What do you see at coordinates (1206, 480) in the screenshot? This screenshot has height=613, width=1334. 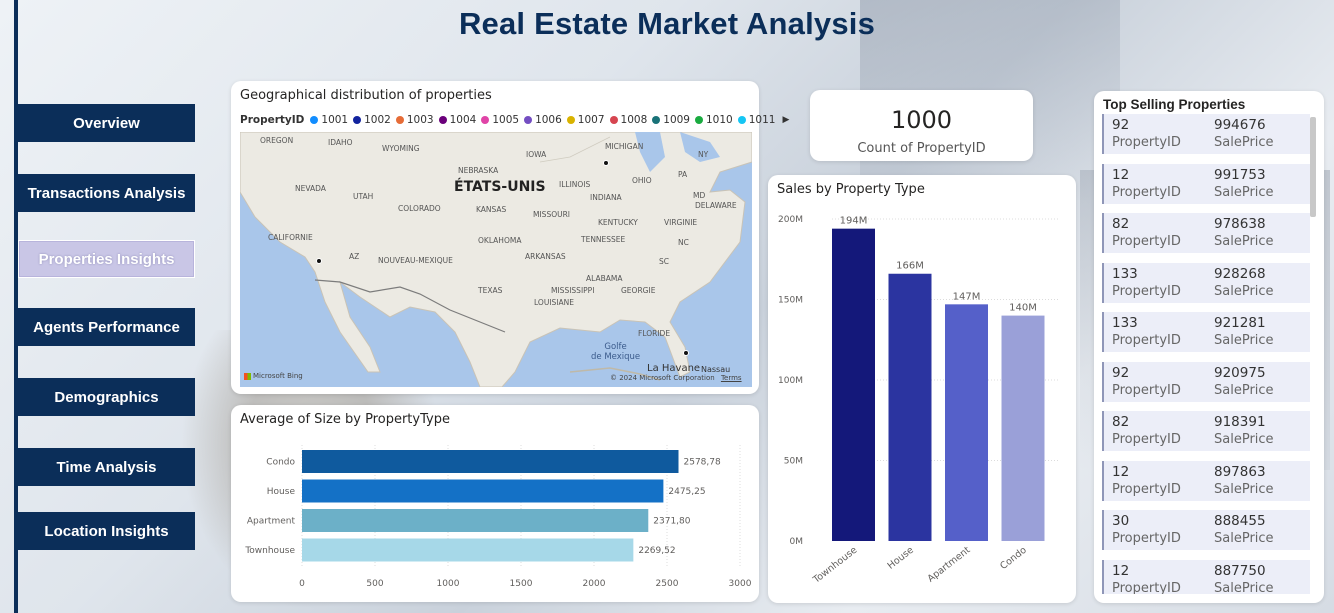 I see `table-row: 12 PropertyID 897863 SalePrice` at bounding box center [1206, 480].